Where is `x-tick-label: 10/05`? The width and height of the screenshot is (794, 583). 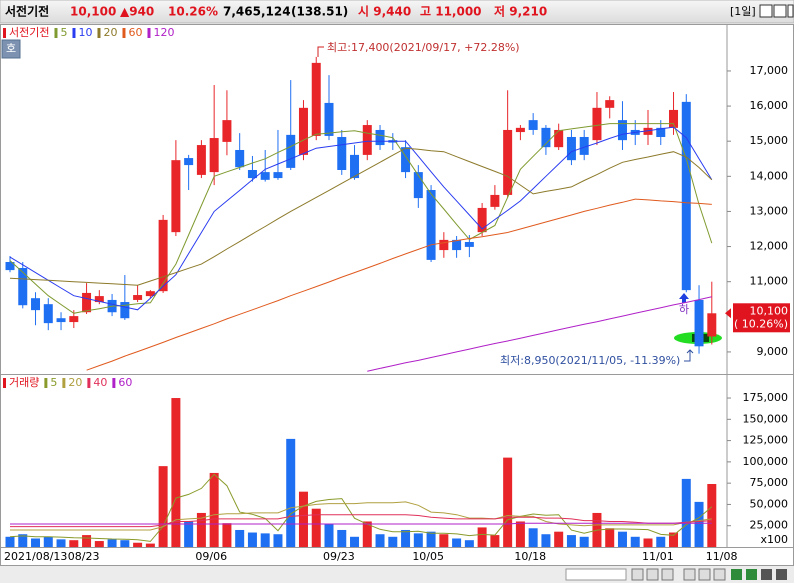 x-tick-label: 10/05 is located at coordinates (428, 556).